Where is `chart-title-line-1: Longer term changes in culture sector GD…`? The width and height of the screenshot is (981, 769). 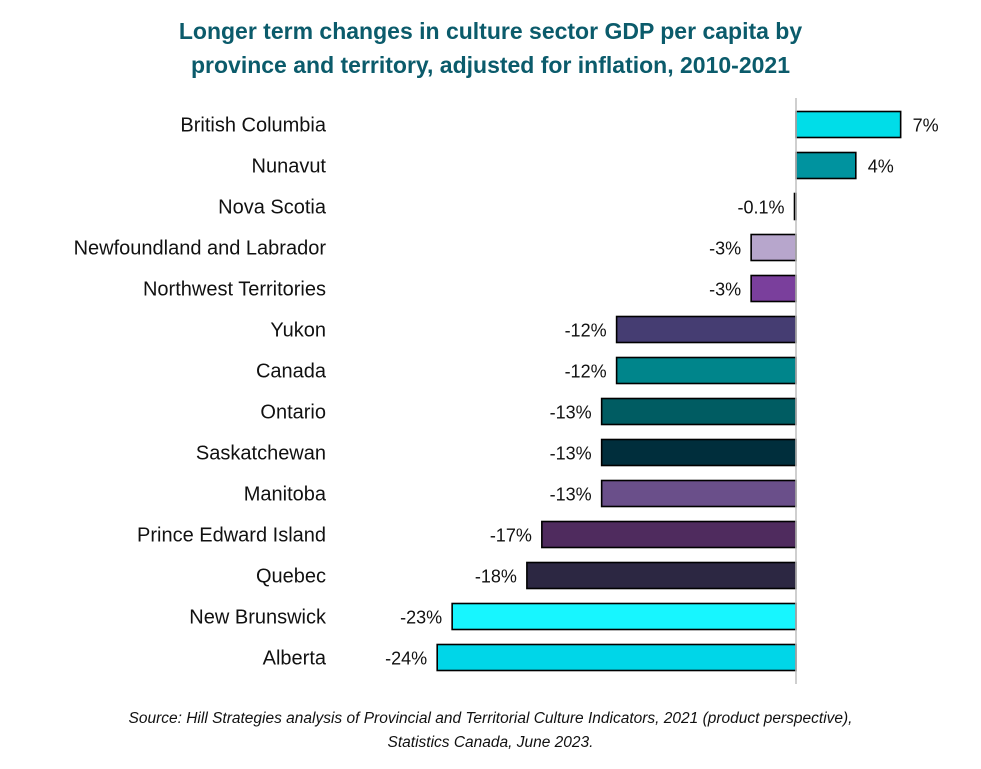
chart-title-line-1: Longer term changes in culture sector GD… is located at coordinates (490, 31).